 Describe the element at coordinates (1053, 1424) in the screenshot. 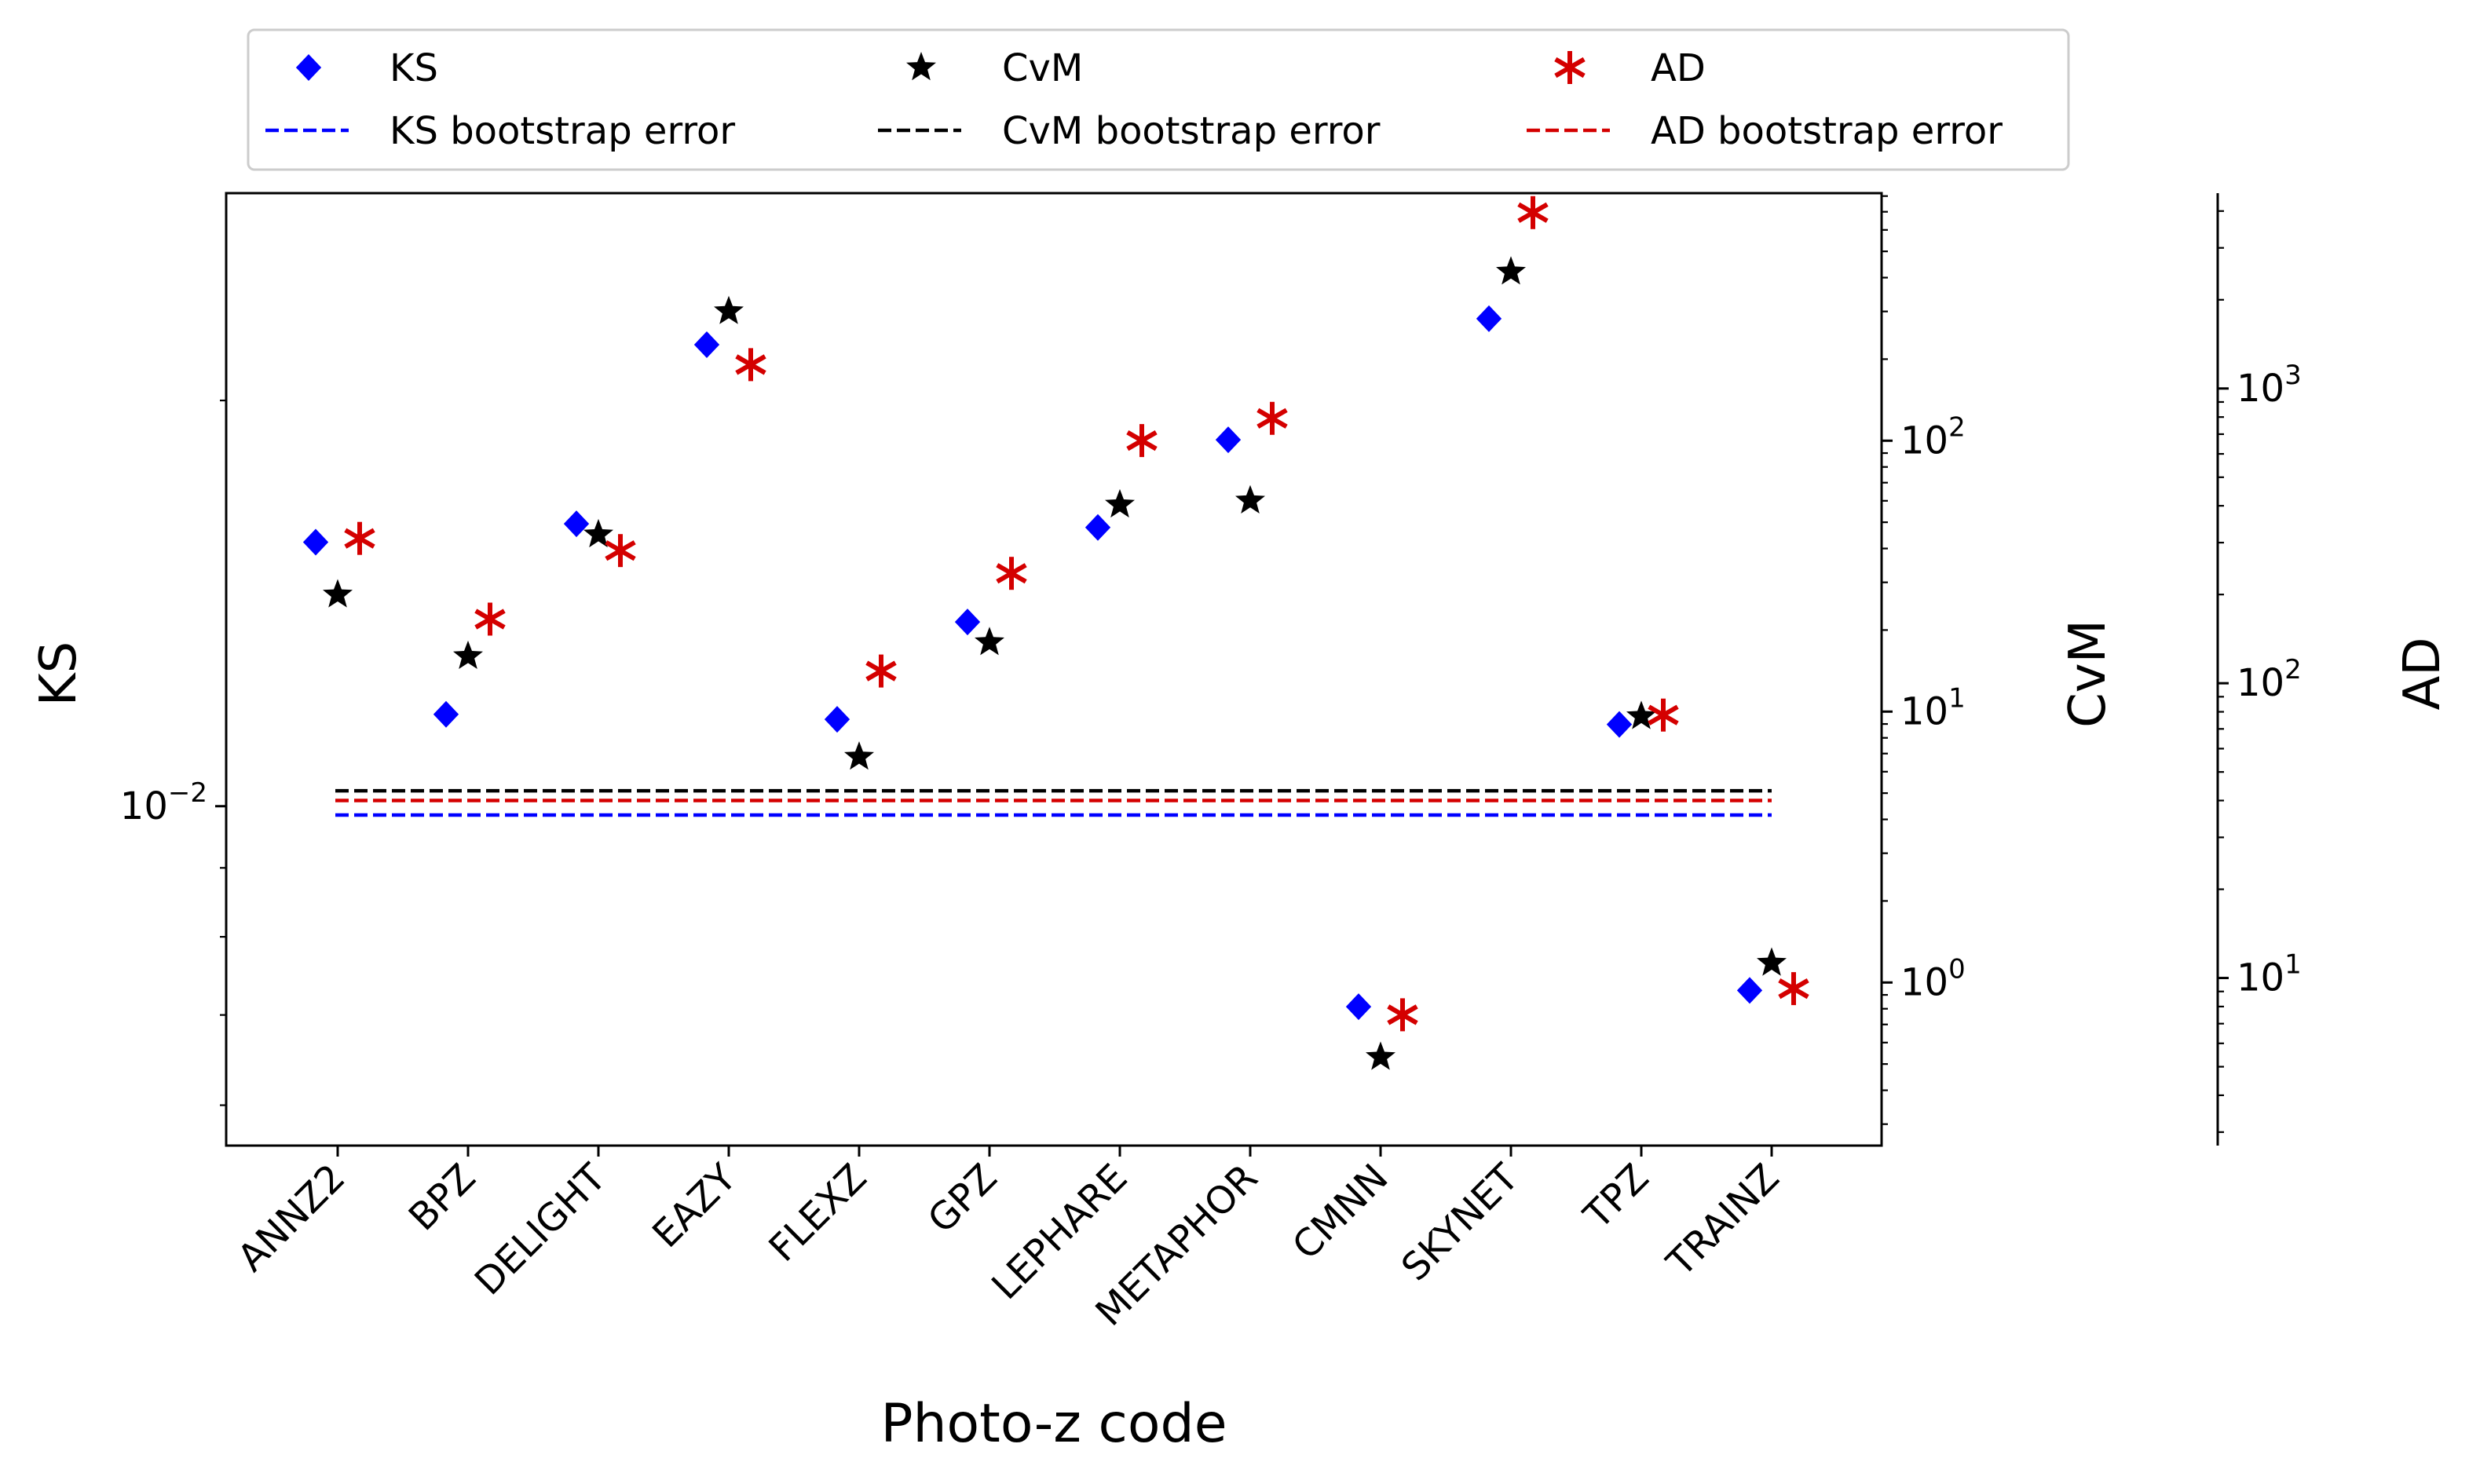

I see `x-axis-label: Photo-z code` at that location.